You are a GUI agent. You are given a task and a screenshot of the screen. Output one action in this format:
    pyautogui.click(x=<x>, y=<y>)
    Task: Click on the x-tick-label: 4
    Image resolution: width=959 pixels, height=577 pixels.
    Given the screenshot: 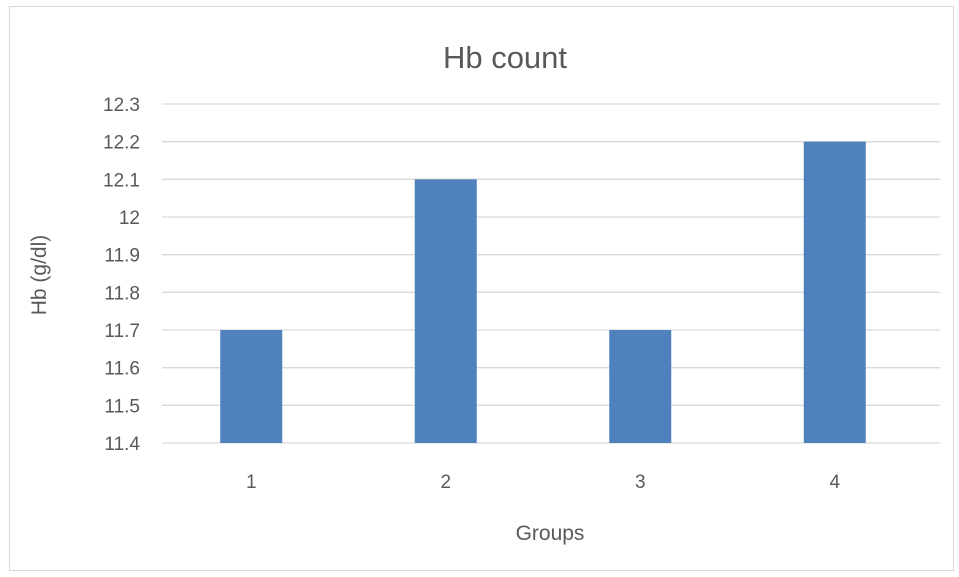 What is the action you would take?
    pyautogui.click(x=834, y=482)
    